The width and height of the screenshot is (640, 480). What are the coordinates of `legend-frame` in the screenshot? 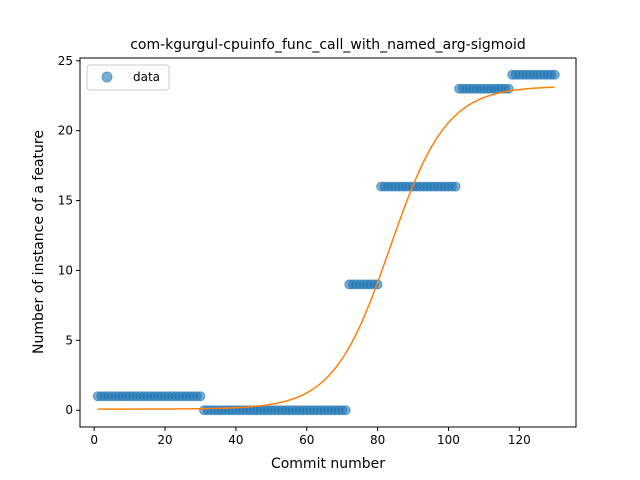 It's located at (128, 77).